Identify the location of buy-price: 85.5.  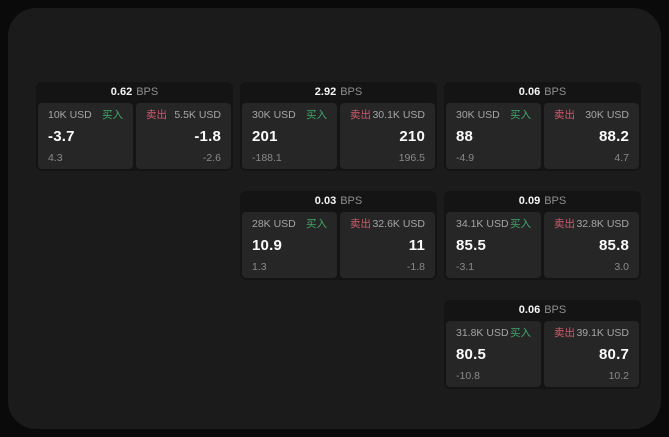
(471, 245).